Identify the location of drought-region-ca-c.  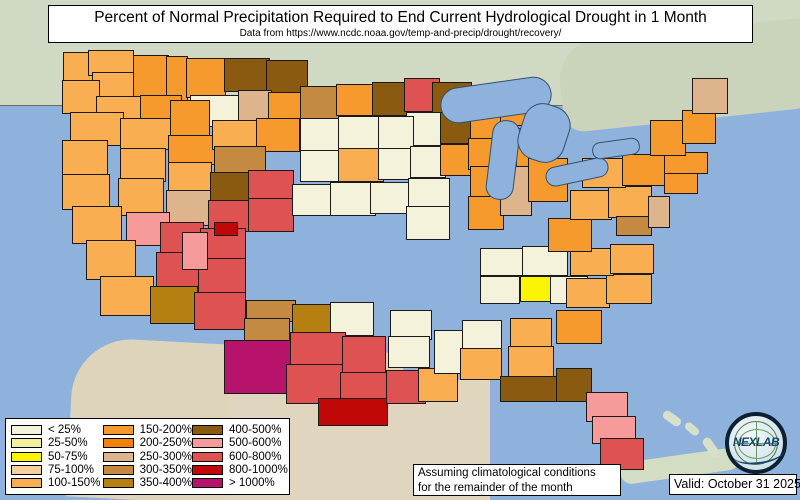
(97, 225).